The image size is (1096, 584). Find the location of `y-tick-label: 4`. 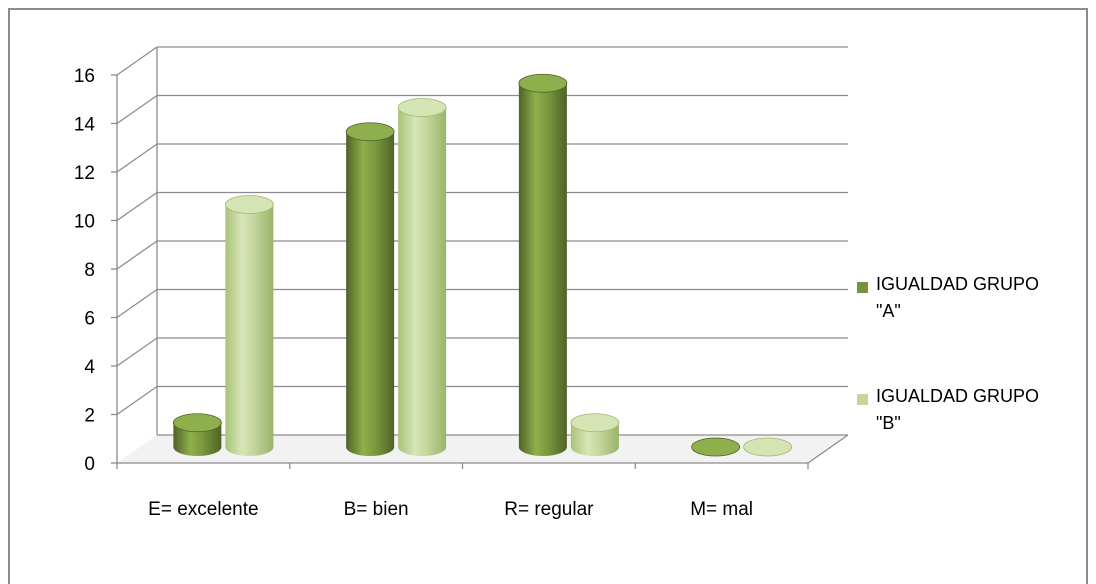

y-tick-label: 4 is located at coordinates (89, 367).